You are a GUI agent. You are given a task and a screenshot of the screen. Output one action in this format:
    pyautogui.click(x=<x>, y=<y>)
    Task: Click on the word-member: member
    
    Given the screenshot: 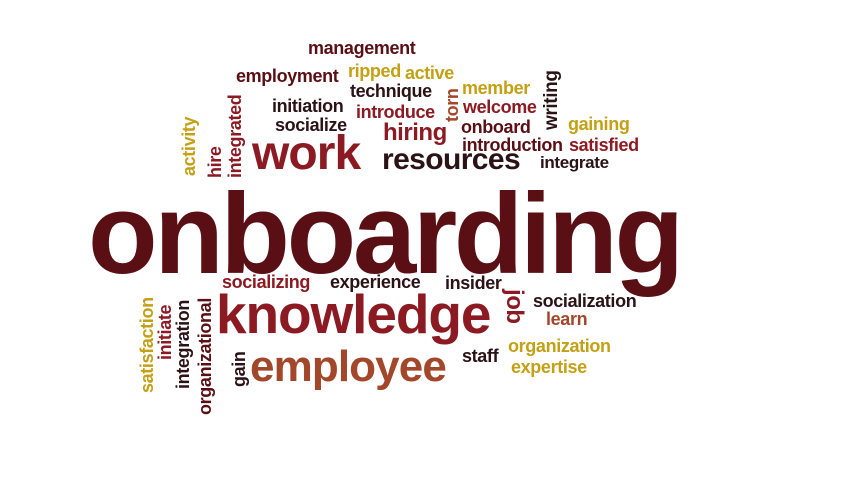 What is the action you would take?
    pyautogui.click(x=496, y=88)
    